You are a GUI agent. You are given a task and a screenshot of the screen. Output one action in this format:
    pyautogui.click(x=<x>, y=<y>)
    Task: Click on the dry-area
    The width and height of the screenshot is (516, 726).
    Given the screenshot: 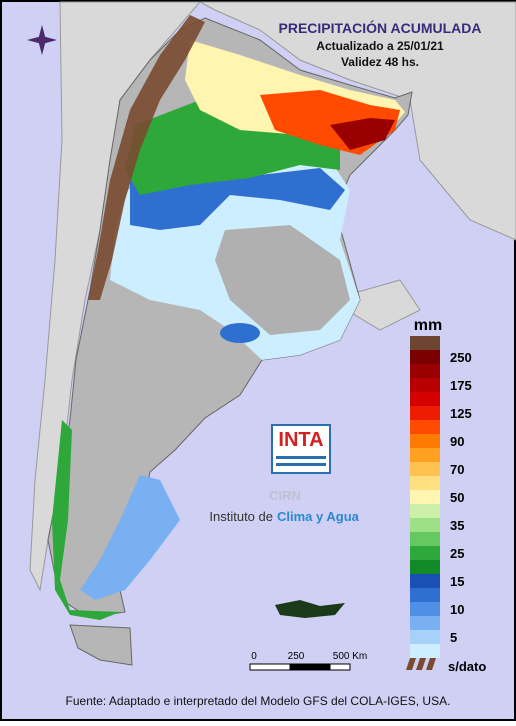 What is the action you would take?
    pyautogui.click(x=282, y=280)
    